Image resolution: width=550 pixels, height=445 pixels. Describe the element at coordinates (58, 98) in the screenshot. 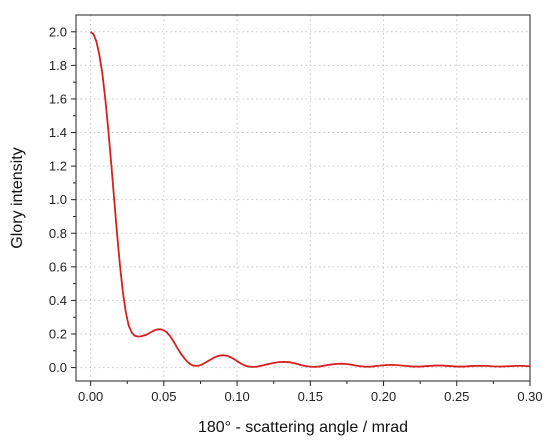

I see `y-tick-label: 1.6` at that location.